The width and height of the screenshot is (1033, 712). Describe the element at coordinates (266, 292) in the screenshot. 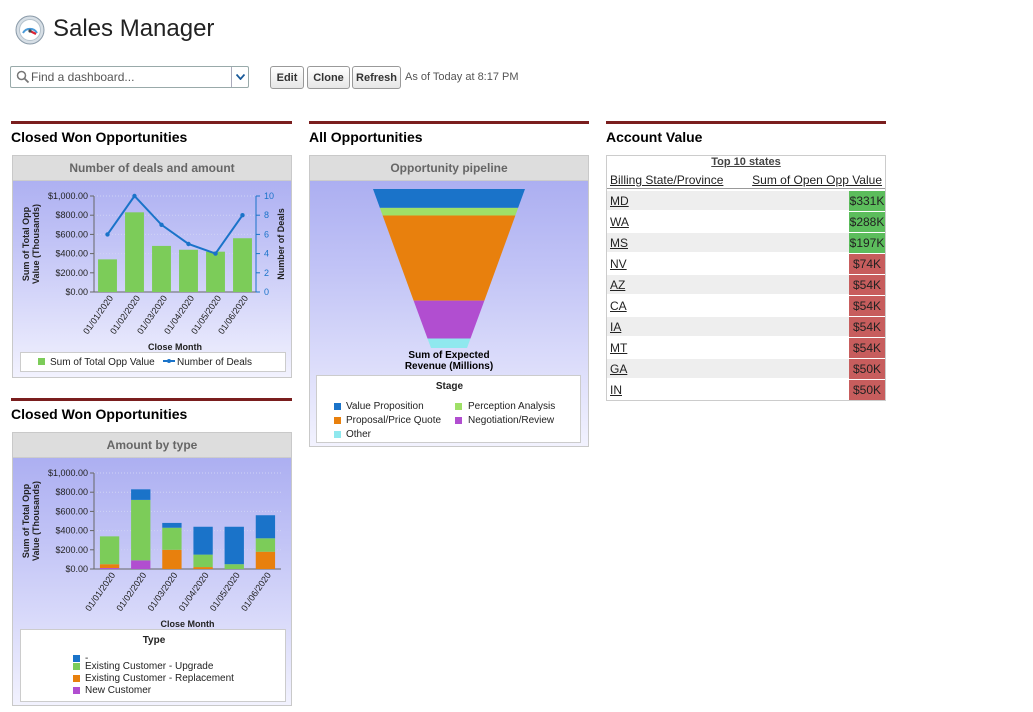

I see `y-right-tick-label: 0` at that location.